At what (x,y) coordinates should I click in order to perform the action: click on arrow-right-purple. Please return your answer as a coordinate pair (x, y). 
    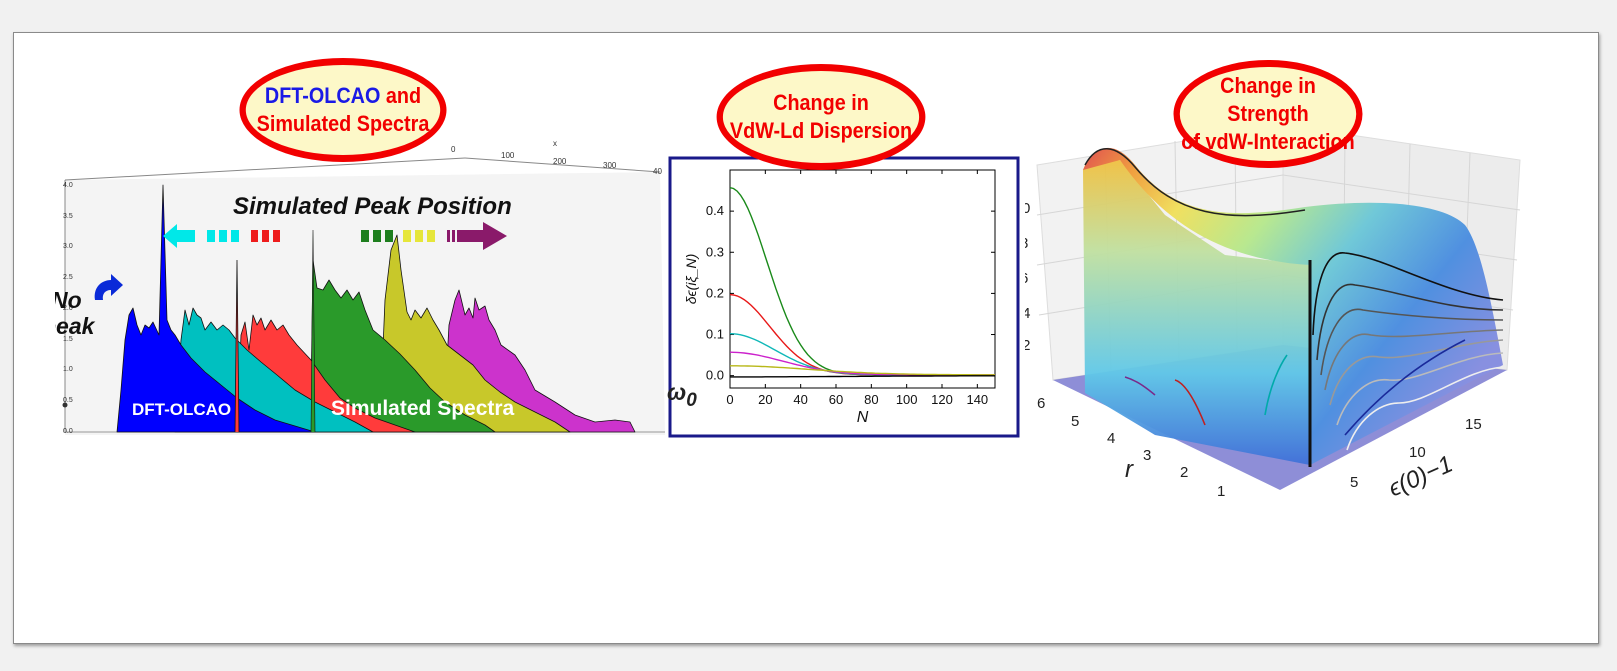
    Looking at the image, I should click on (482, 236).